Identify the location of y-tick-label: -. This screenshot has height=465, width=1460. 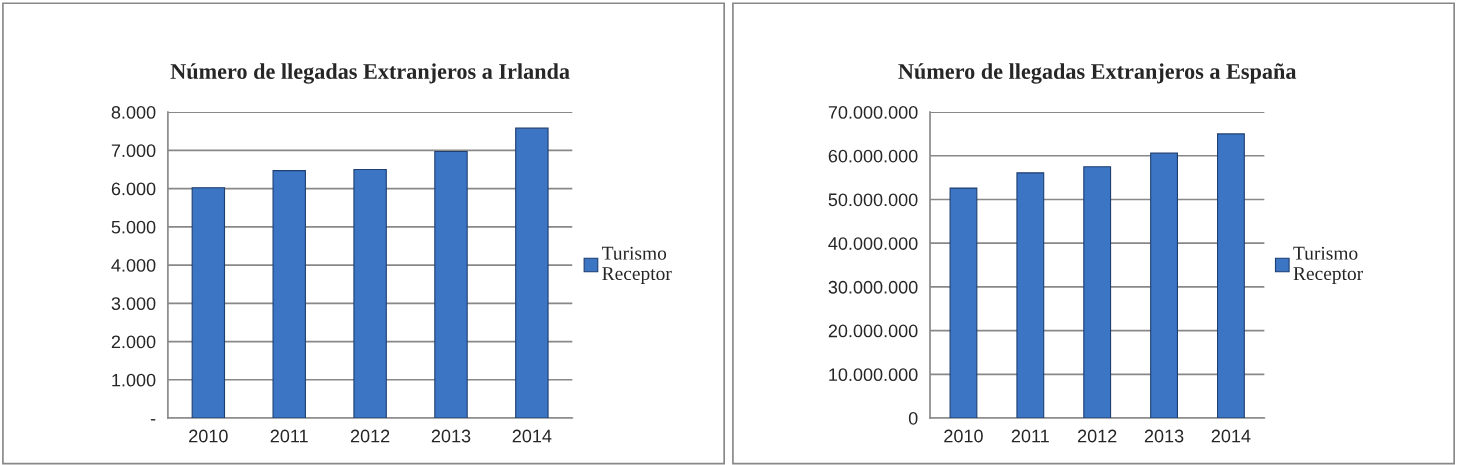
(153, 420).